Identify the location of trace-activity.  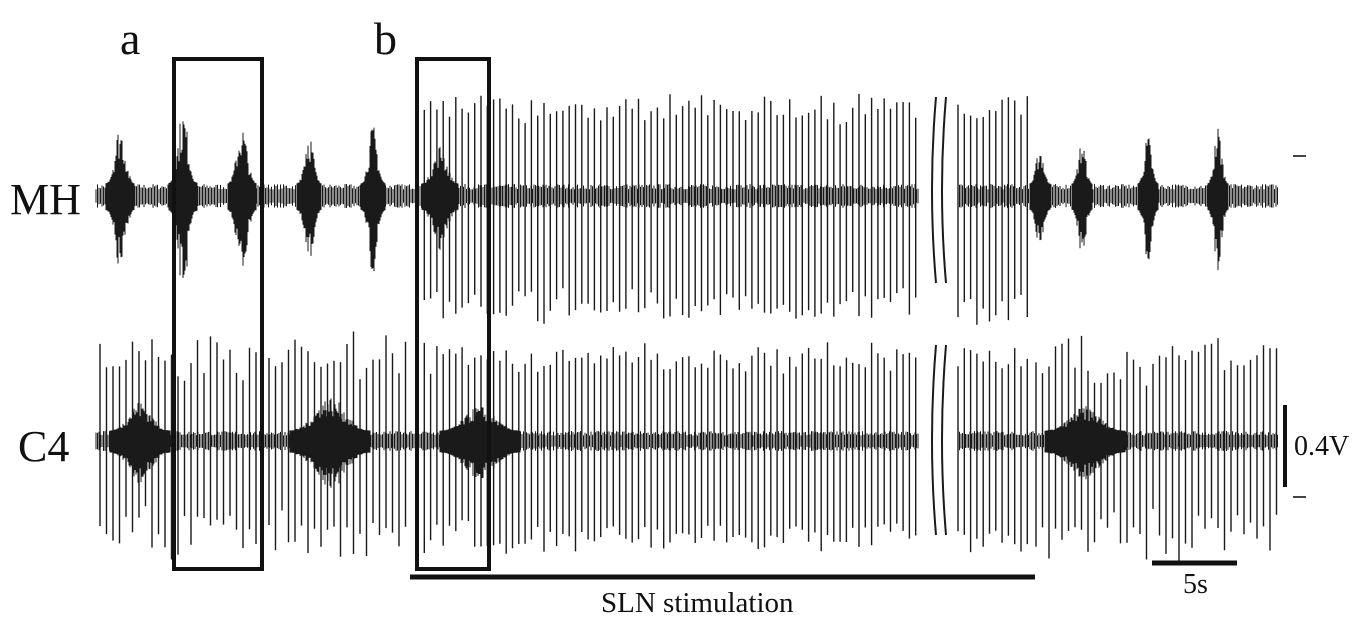
(686, 443).